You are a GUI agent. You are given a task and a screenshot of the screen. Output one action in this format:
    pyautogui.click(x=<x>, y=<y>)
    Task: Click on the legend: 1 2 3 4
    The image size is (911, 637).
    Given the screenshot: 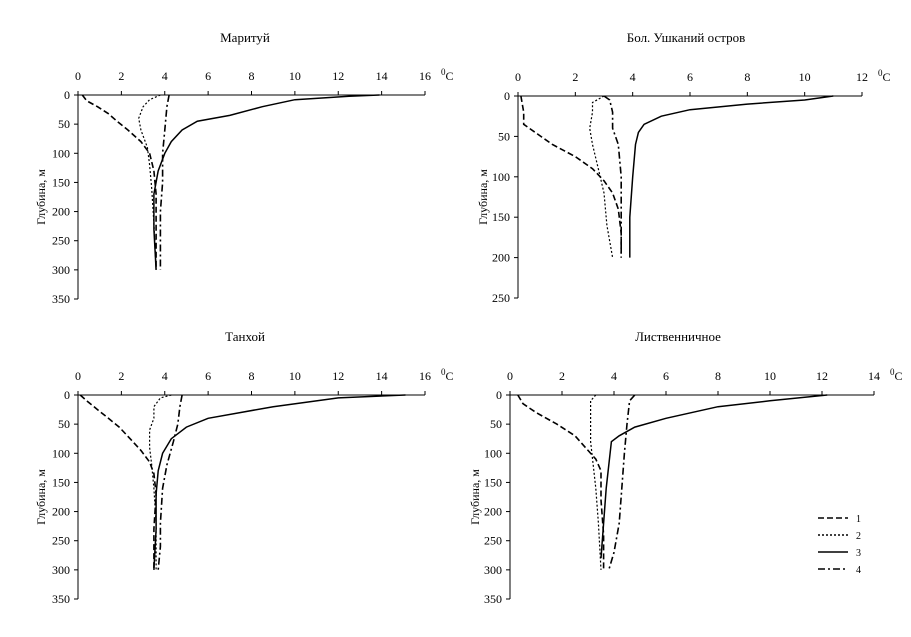 What is the action you would take?
    pyautogui.click(x=839, y=545)
    